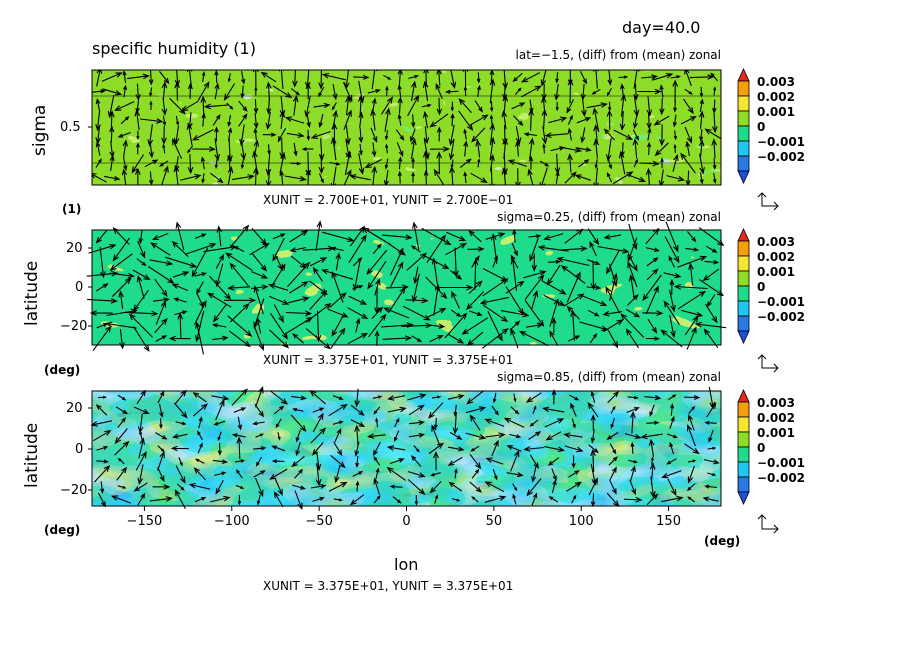 This screenshot has height=654, width=904. What do you see at coordinates (609, 217) in the screenshot?
I see `panel-2-title: sigma=0.25, (diff) from (mean) zonal` at bounding box center [609, 217].